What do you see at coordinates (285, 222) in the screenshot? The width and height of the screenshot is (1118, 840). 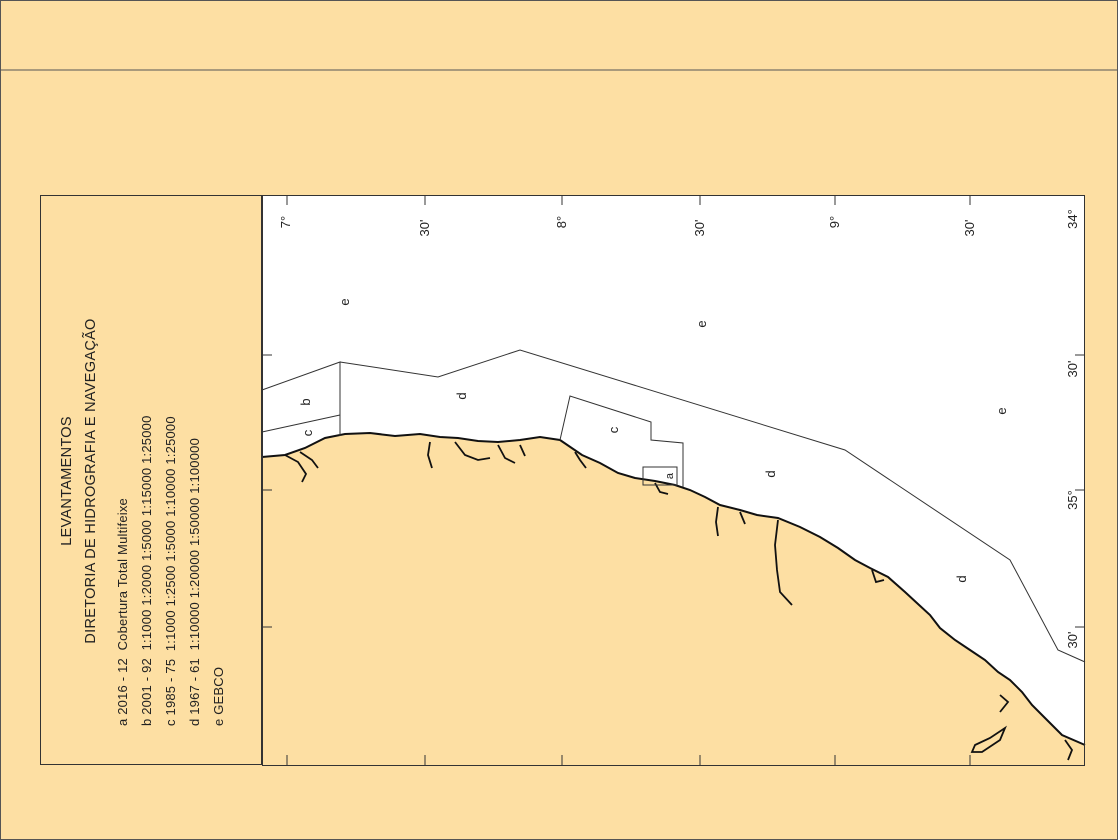 I see `lat-label-7: 7°` at bounding box center [285, 222].